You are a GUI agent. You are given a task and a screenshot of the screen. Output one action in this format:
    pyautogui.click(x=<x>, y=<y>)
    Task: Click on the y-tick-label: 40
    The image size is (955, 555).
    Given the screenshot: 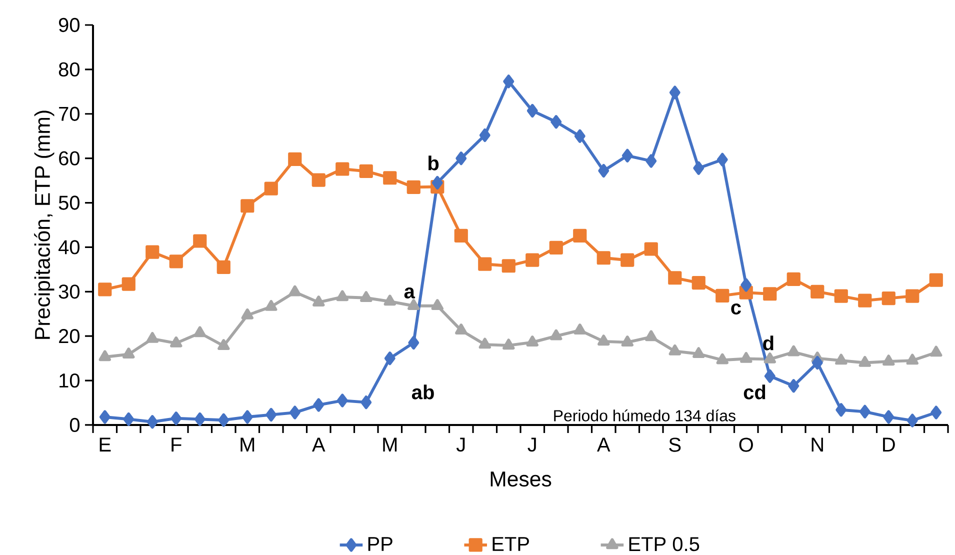 What is the action you would take?
    pyautogui.click(x=69, y=247)
    